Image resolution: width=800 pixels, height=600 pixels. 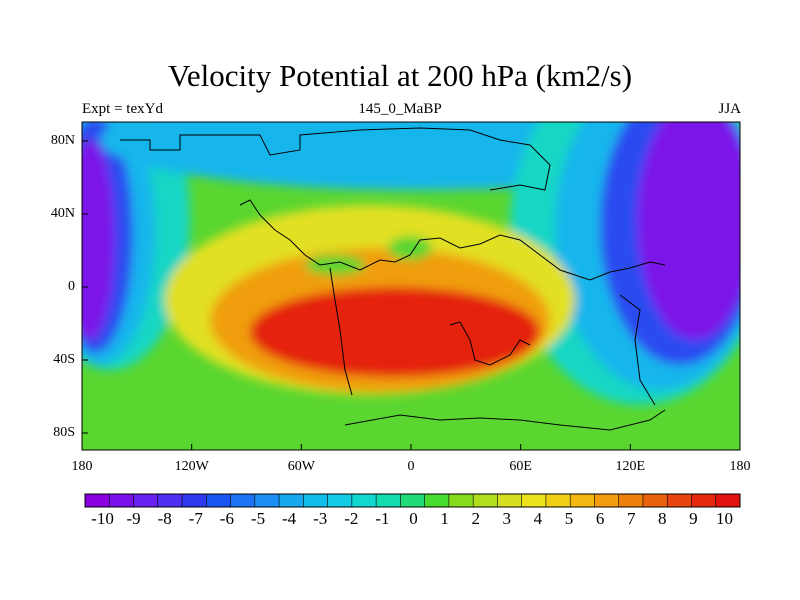 What do you see at coordinates (507, 518) in the screenshot?
I see `colorbar-label: 3` at bounding box center [507, 518].